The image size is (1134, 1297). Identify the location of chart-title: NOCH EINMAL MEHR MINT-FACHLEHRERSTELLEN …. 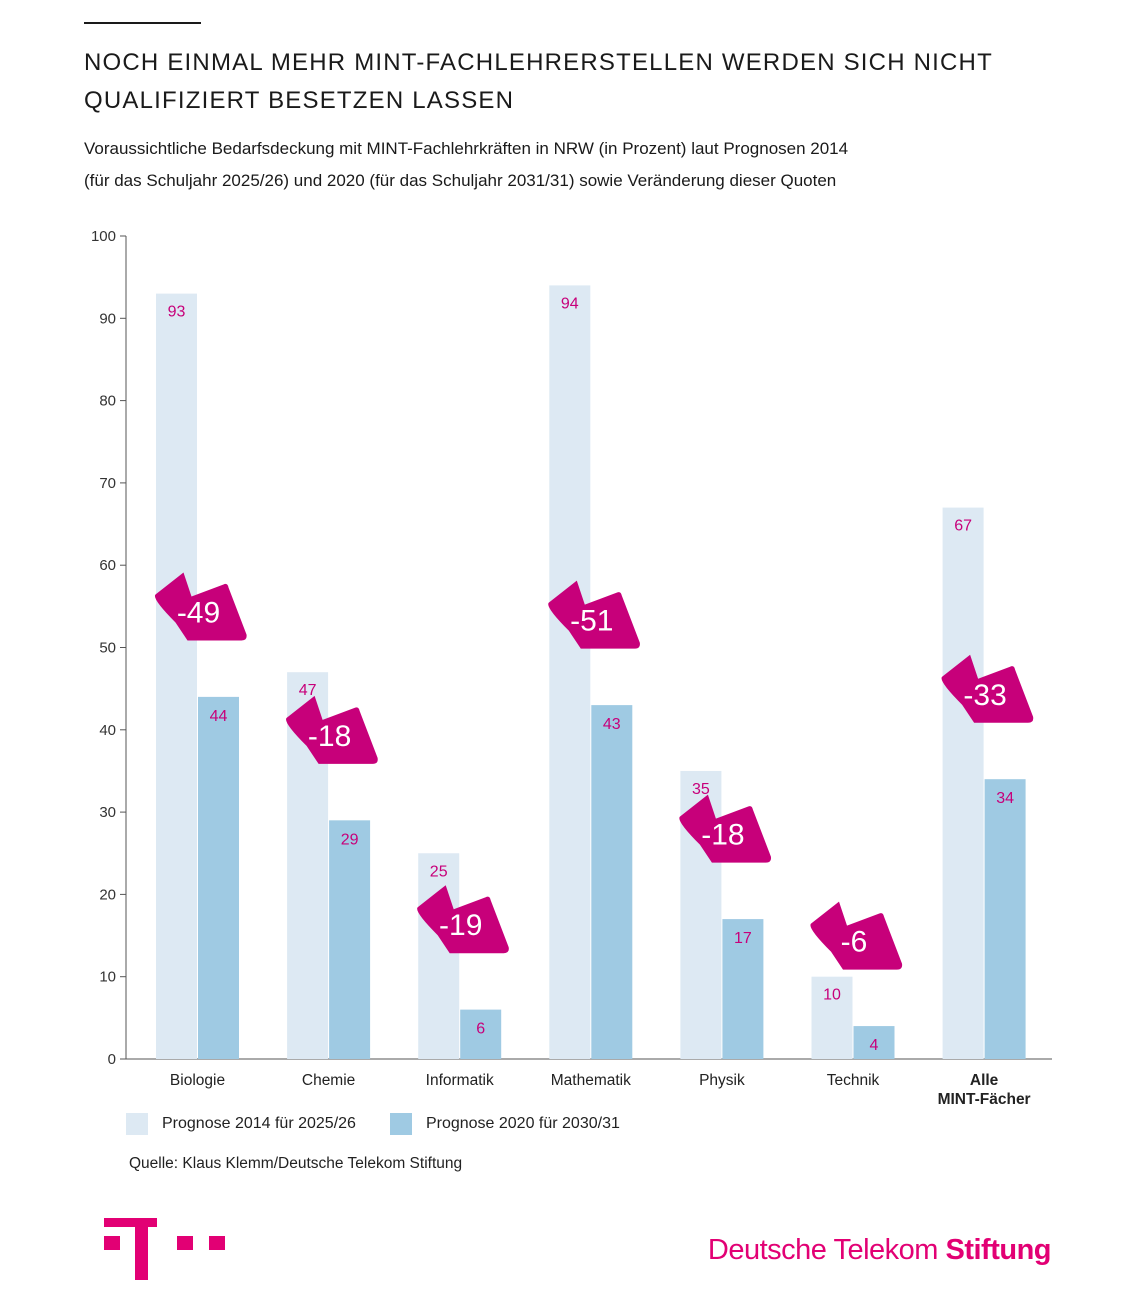
(538, 81).